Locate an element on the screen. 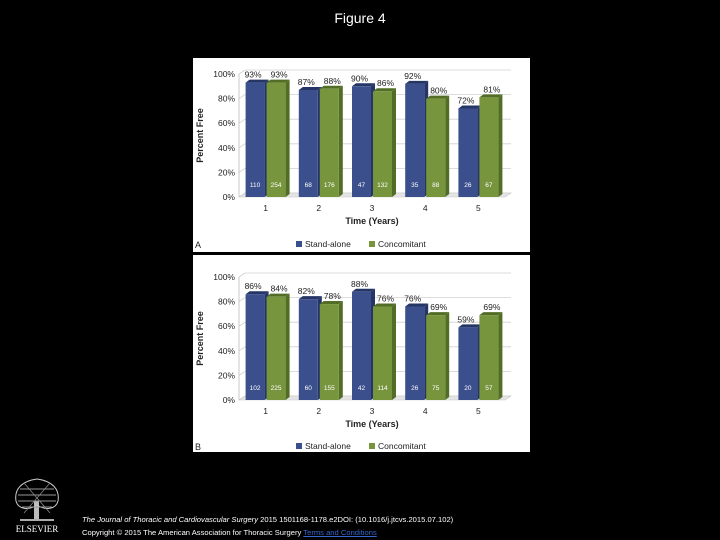 This screenshot has width=720, height=540. elsevier-tree-icon: ELSEVIER is located at coordinates (37, 506).